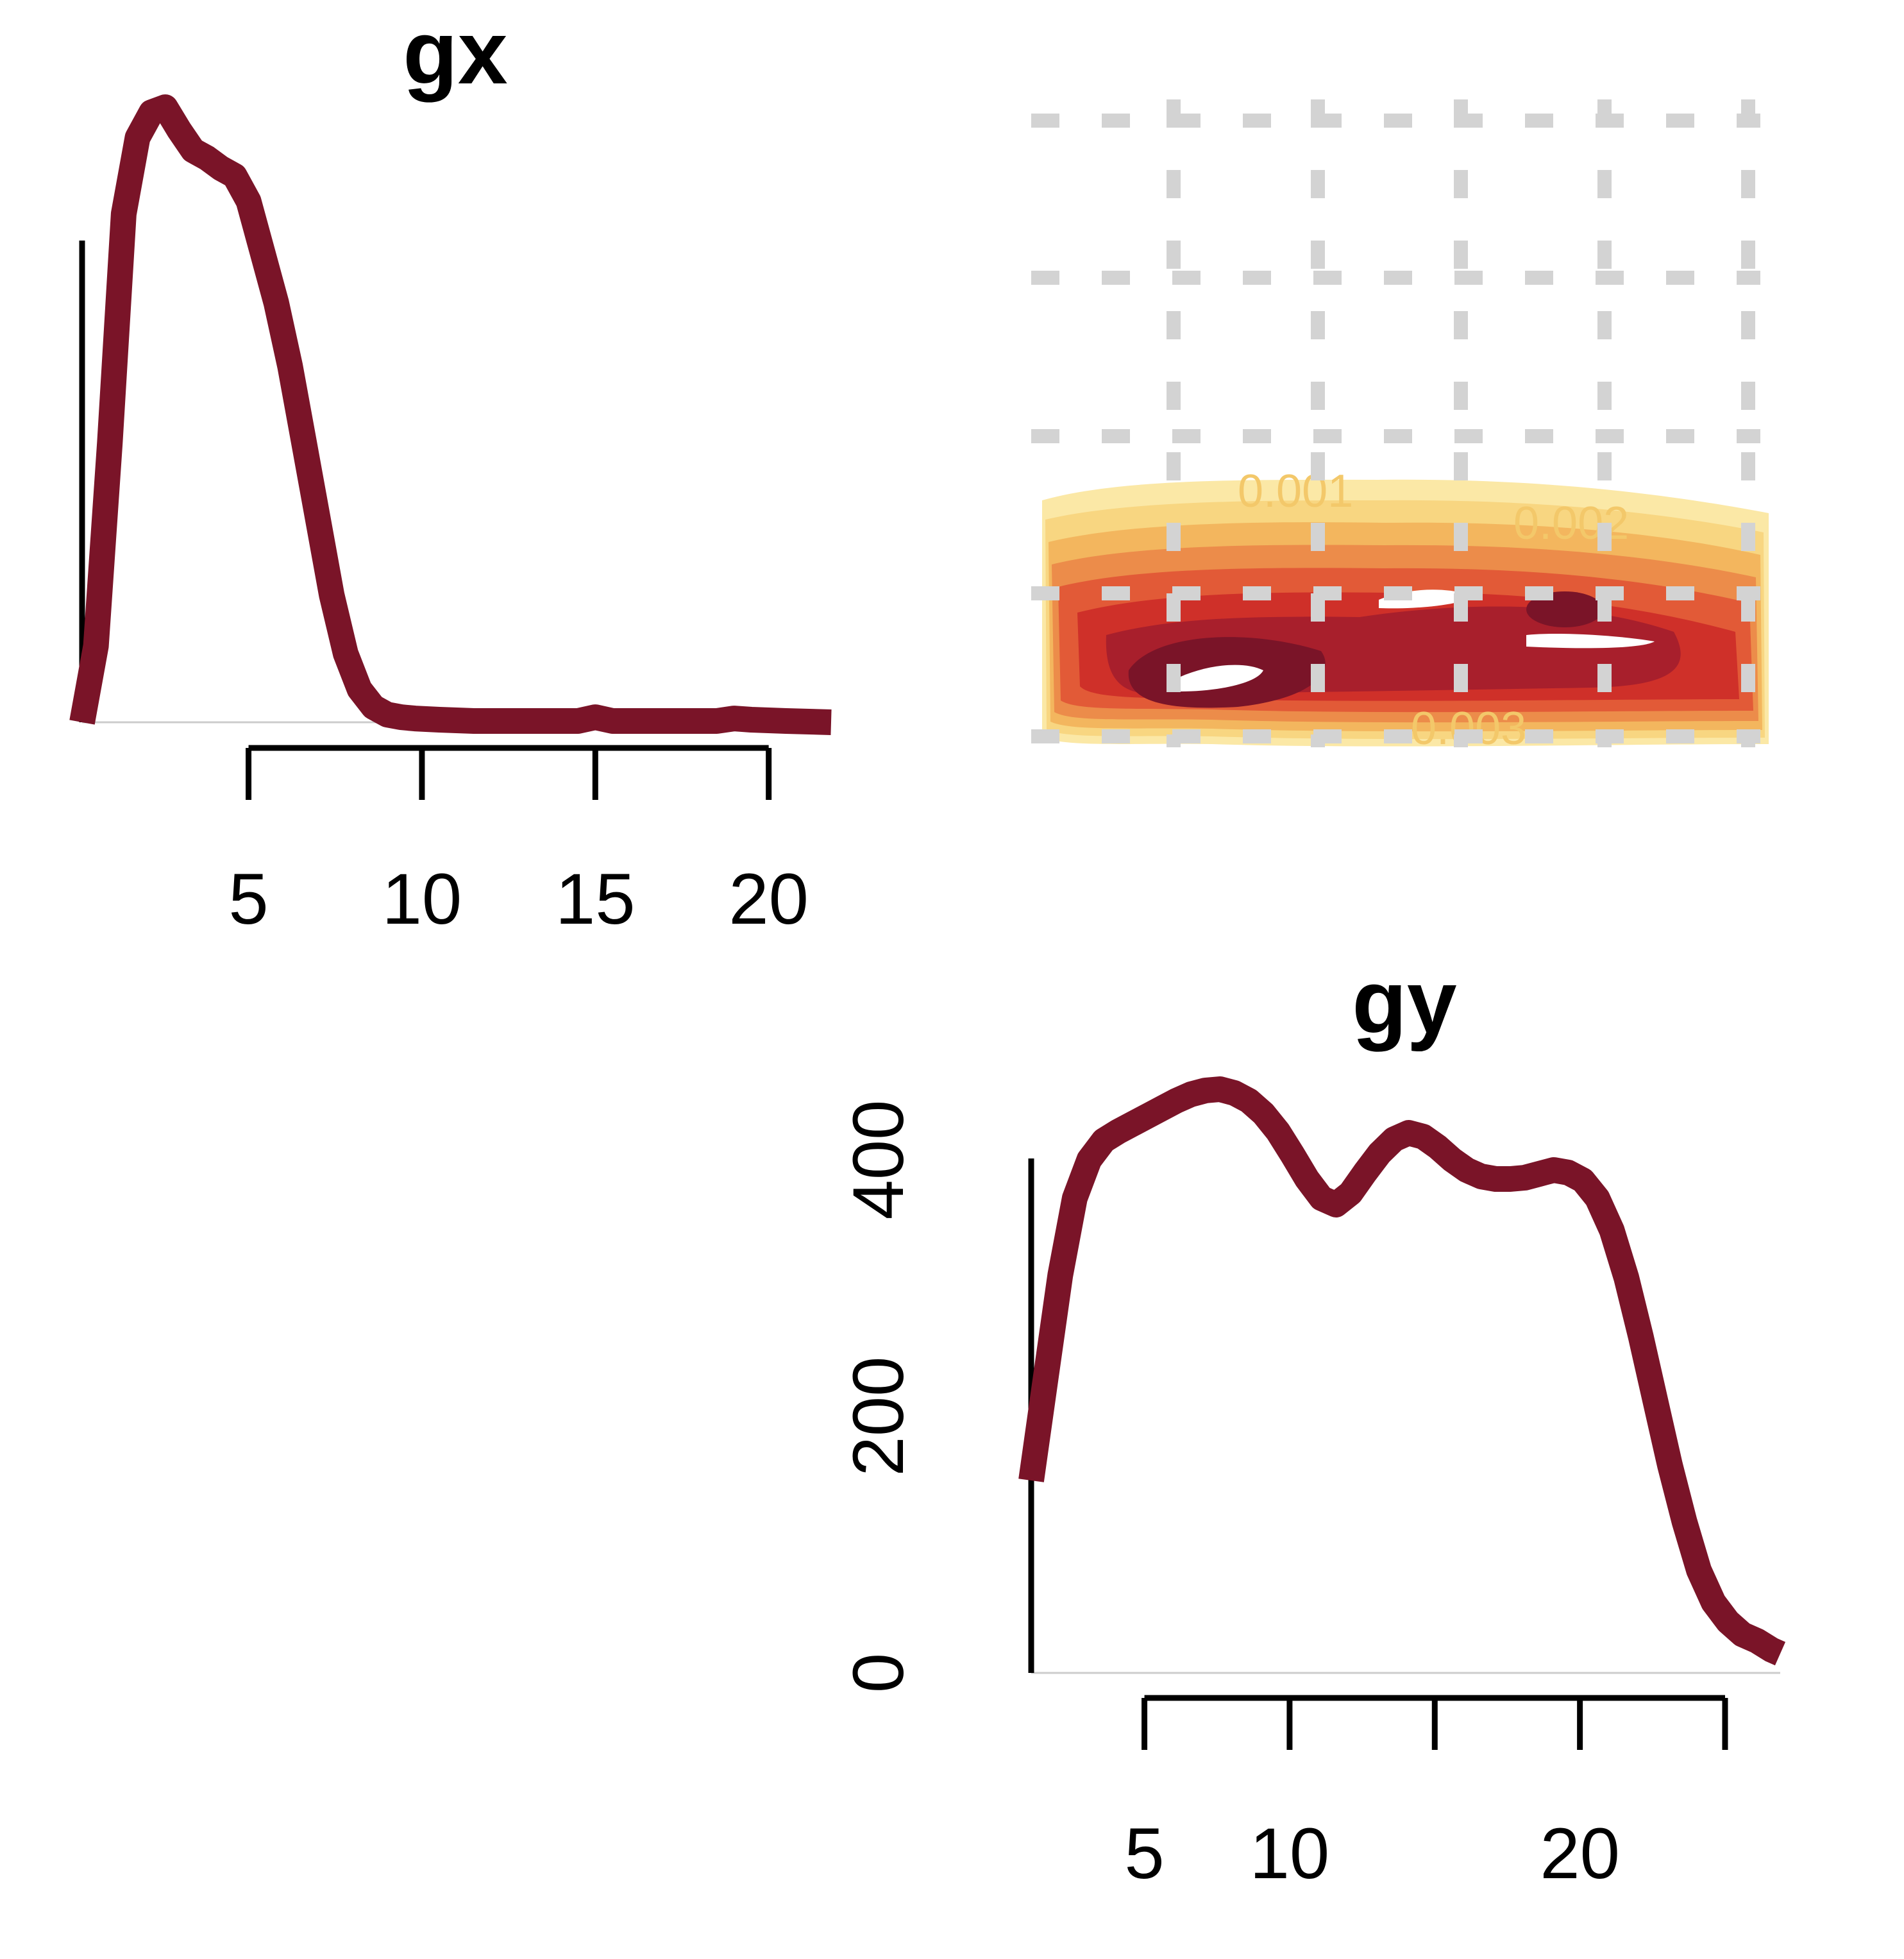 The height and width of the screenshot is (1959, 1904). I want to click on contour-label-0003: 0.003, so click(1468, 728).